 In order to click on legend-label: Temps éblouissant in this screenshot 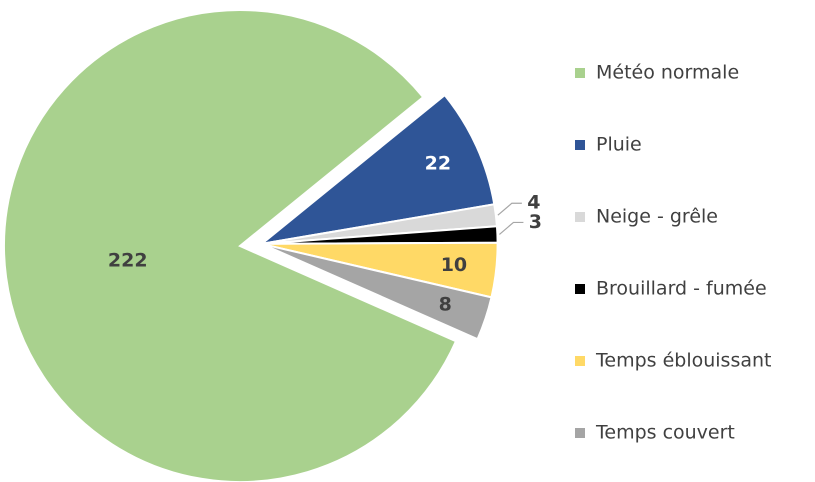, I will do `click(683, 361)`.